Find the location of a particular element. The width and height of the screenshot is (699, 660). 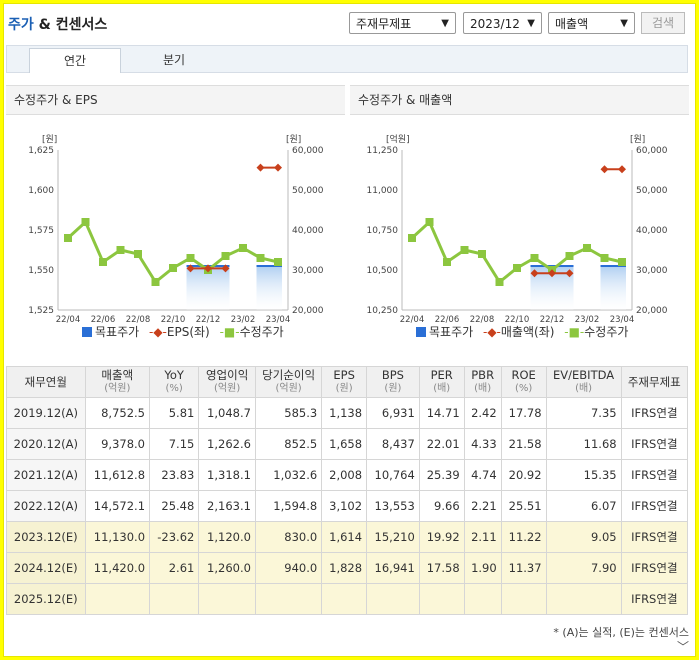

column-header-label: PBR is located at coordinates (483, 375).